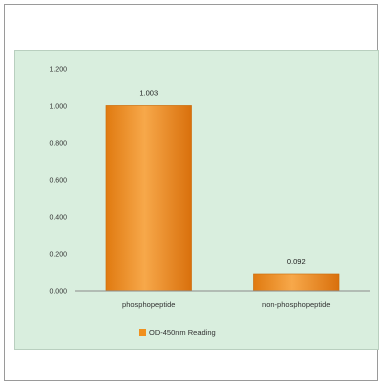 The width and height of the screenshot is (384, 387). What do you see at coordinates (142, 332) in the screenshot?
I see `legend-swatch` at bounding box center [142, 332].